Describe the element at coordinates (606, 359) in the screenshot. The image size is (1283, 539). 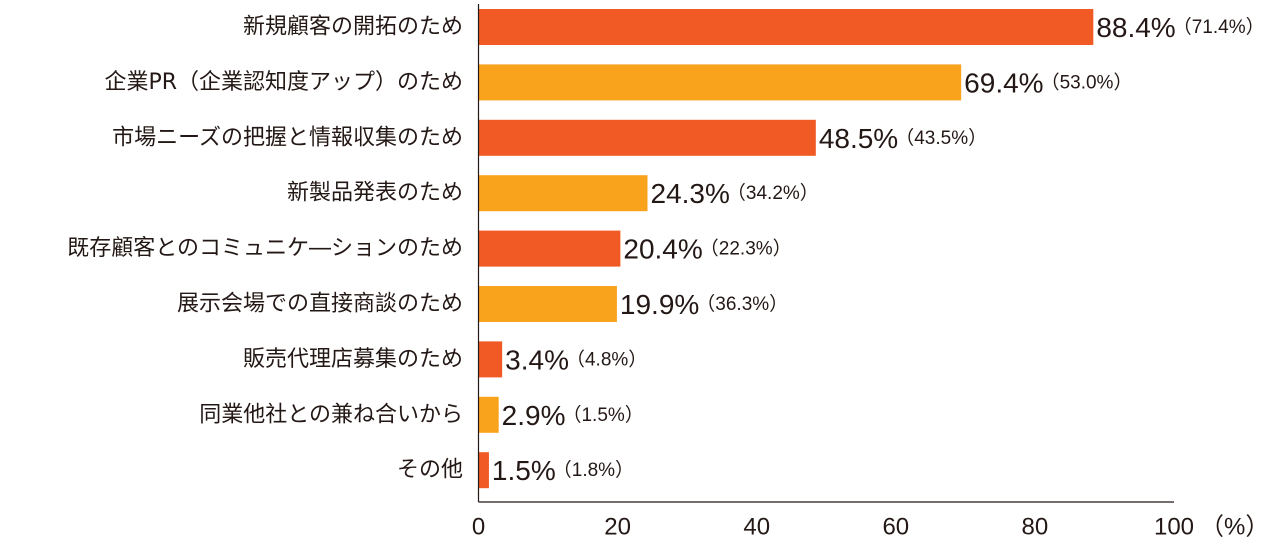
I see `previous-value-7: （4.8%）` at that location.